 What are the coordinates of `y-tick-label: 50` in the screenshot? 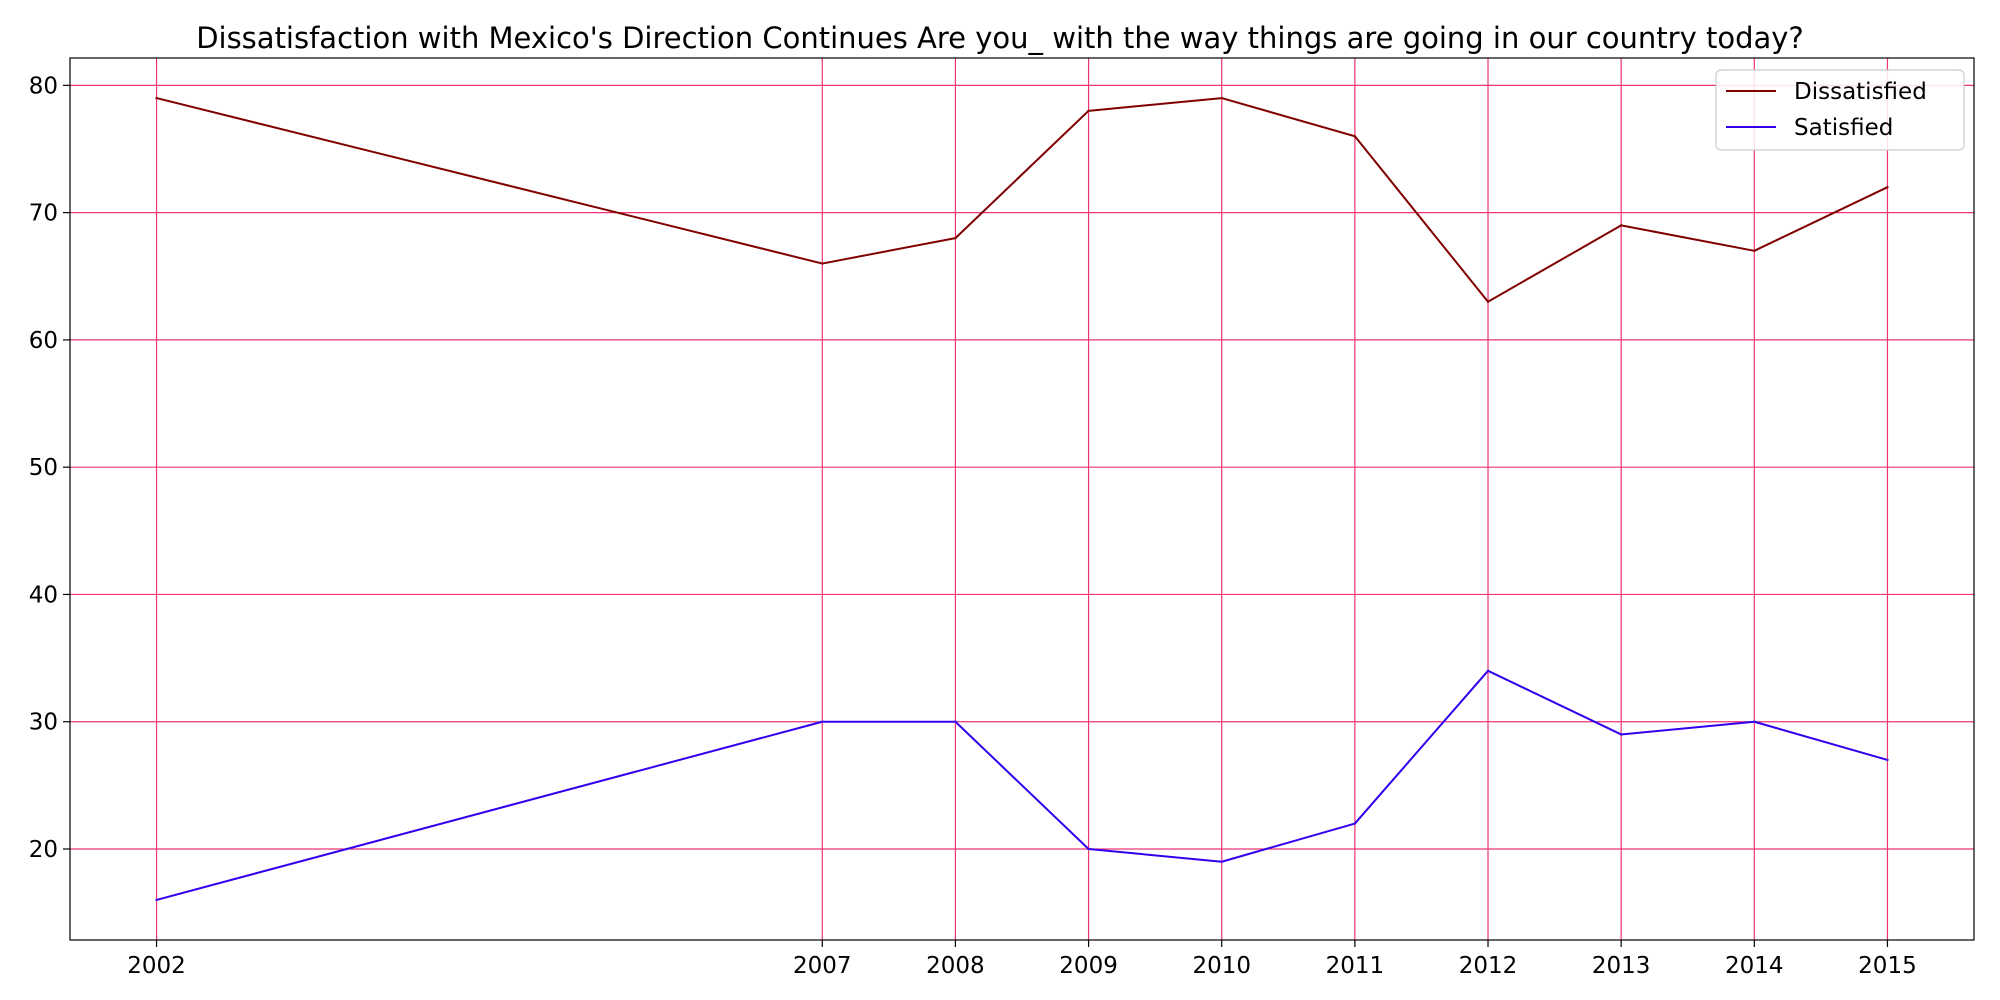 It's located at (43, 468).